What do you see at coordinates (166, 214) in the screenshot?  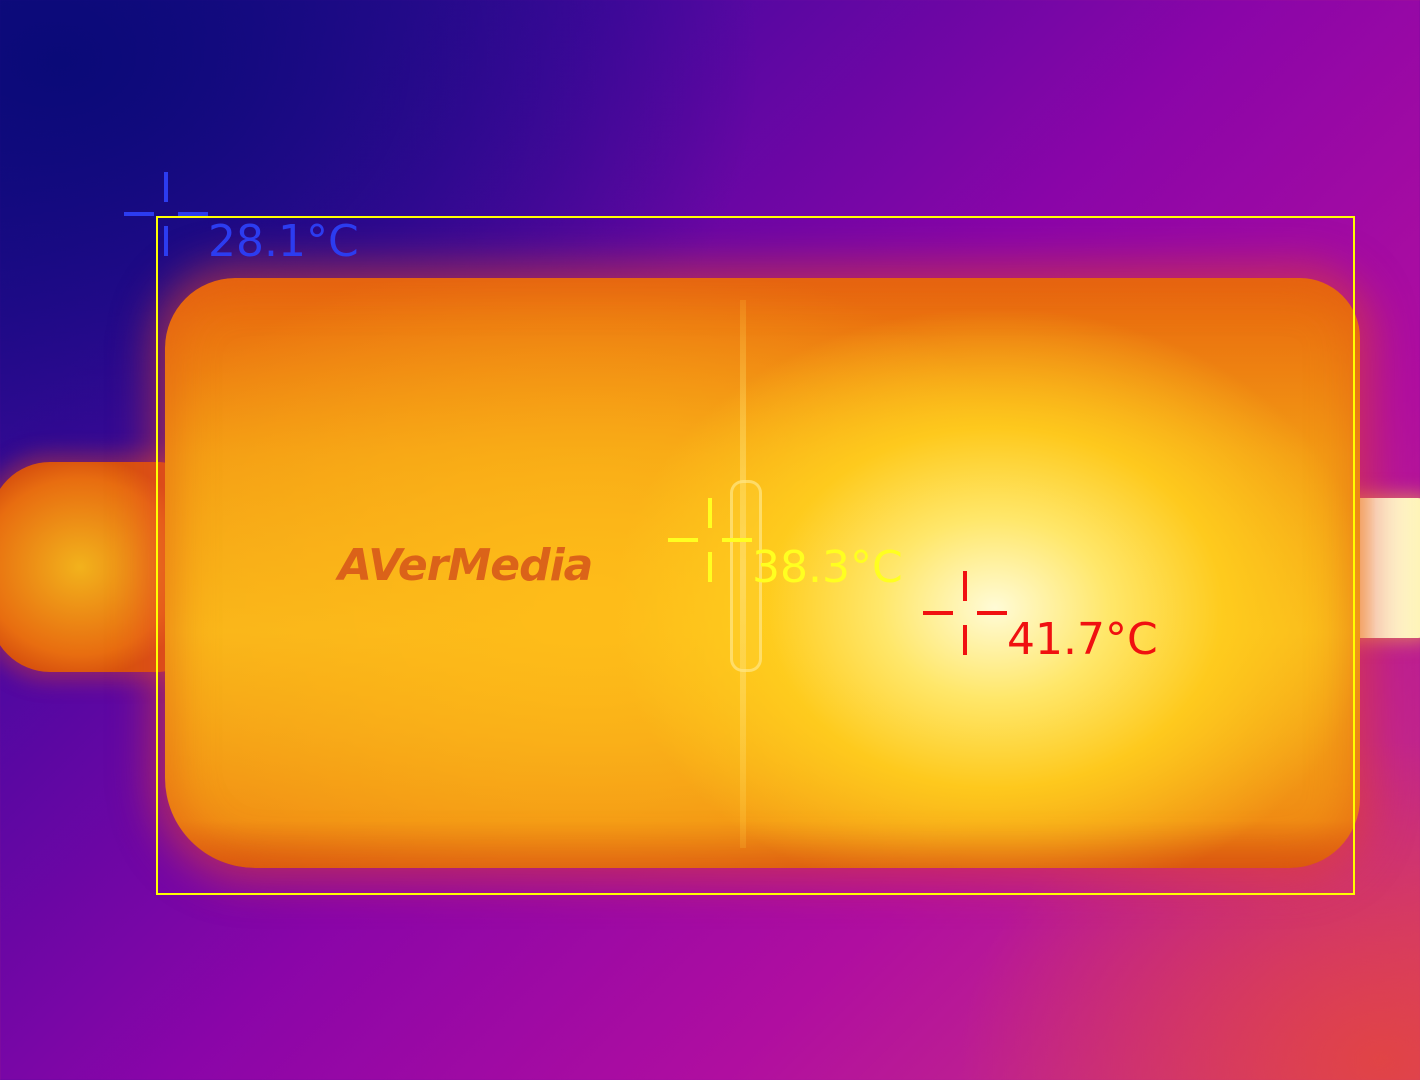 I see `min-temp-crosshair-icon` at bounding box center [166, 214].